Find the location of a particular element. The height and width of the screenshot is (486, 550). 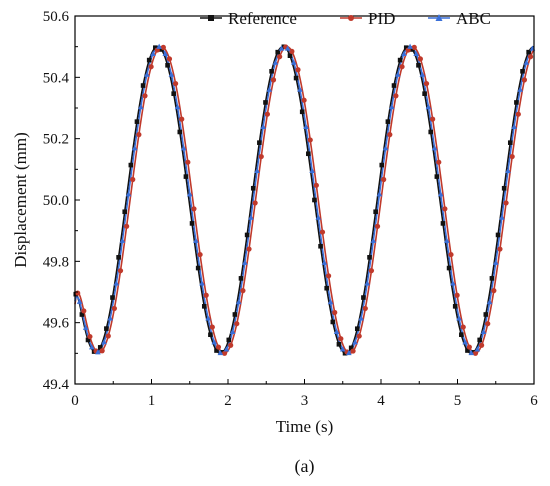

figure-caption: (a) is located at coordinates (305, 466).